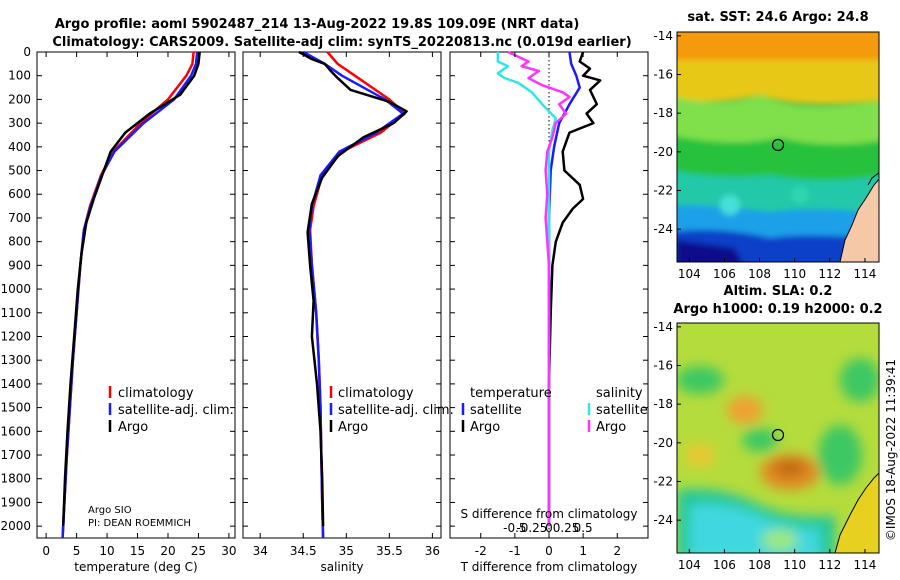 The width and height of the screenshot is (900, 580). Describe the element at coordinates (549, 528) in the screenshot. I see `x2-tick-label: 0` at that location.